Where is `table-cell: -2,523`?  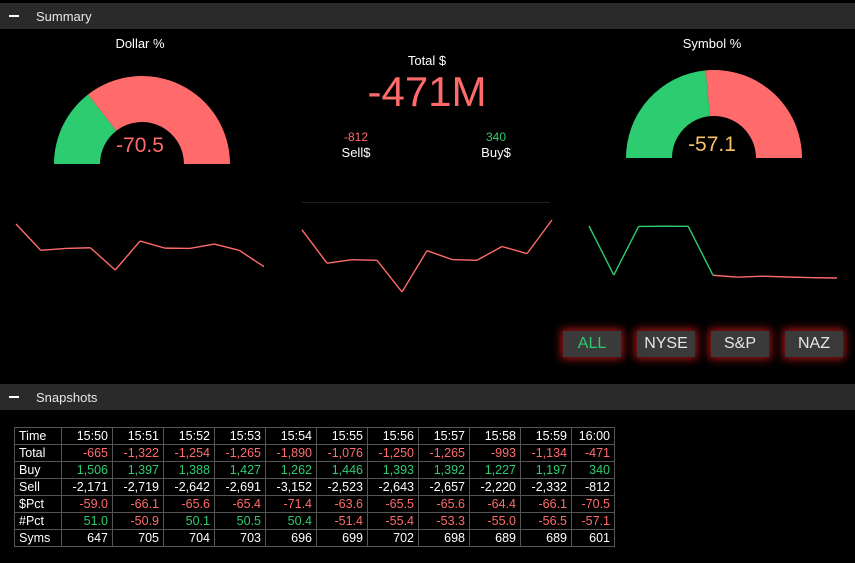
table-cell: -2,523 is located at coordinates (342, 487).